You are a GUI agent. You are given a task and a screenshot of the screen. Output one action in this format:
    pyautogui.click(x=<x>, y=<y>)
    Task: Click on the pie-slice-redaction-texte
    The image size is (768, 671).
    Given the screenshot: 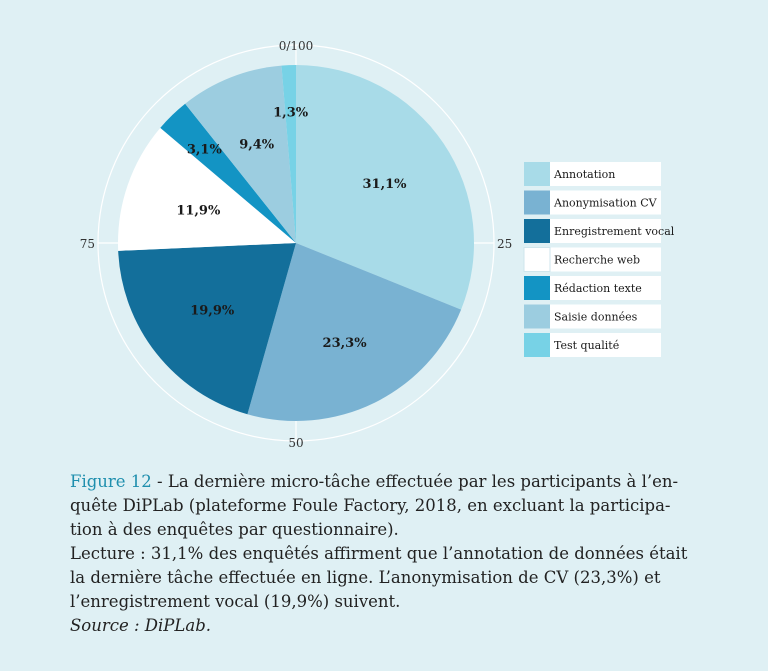 What is the action you would take?
    pyautogui.click(x=228, y=173)
    